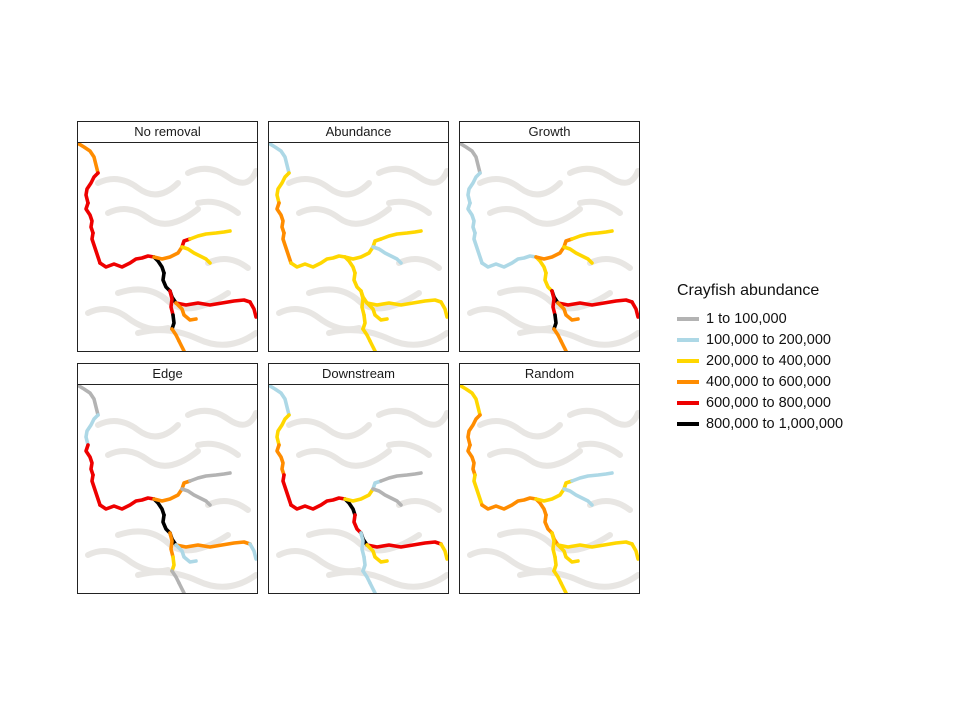 The width and height of the screenshot is (975, 717). What do you see at coordinates (760, 402) in the screenshot?
I see `legend-item: 600,000 to 800,000` at bounding box center [760, 402].